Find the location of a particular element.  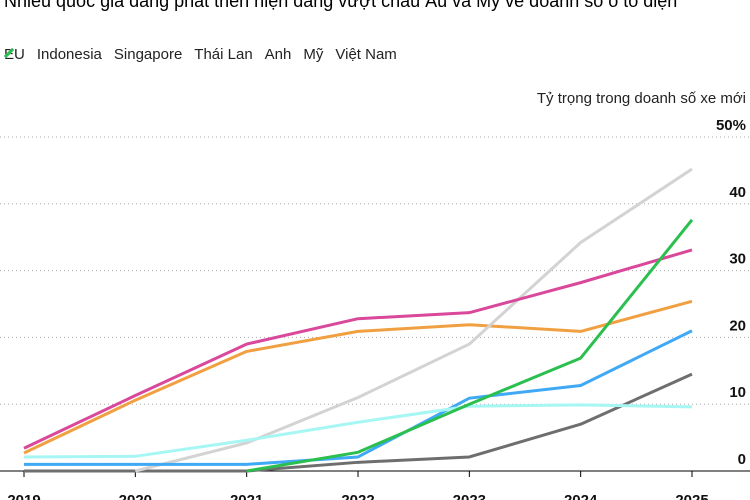

legend-item: Việt Nam is located at coordinates (200, 54).